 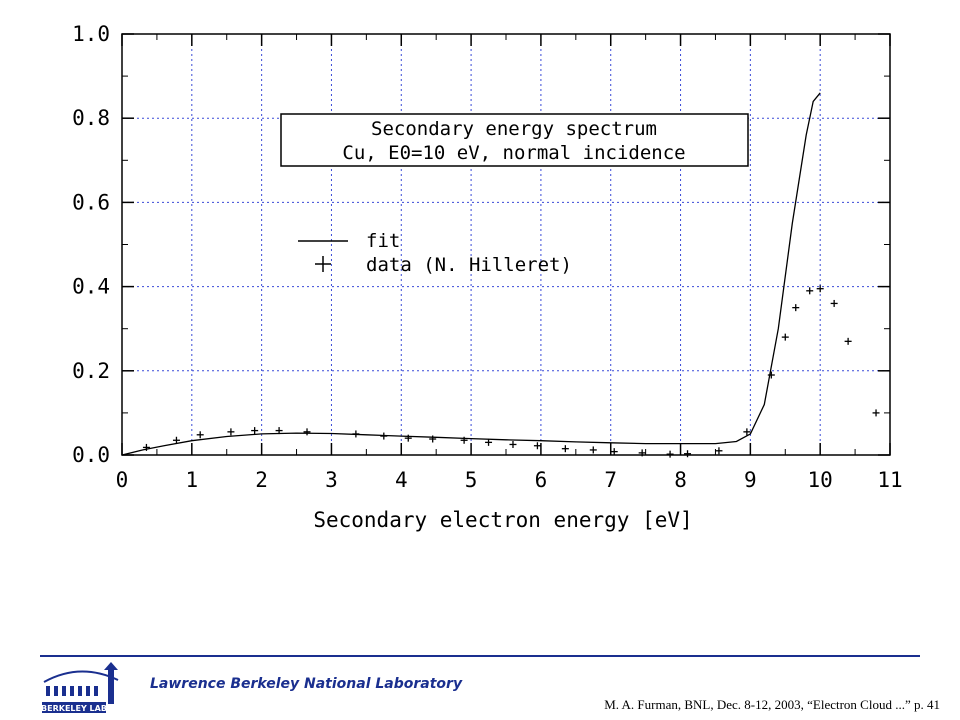 I want to click on chart-title-line-1: Secondary energy spectrum, so click(x=514, y=129).